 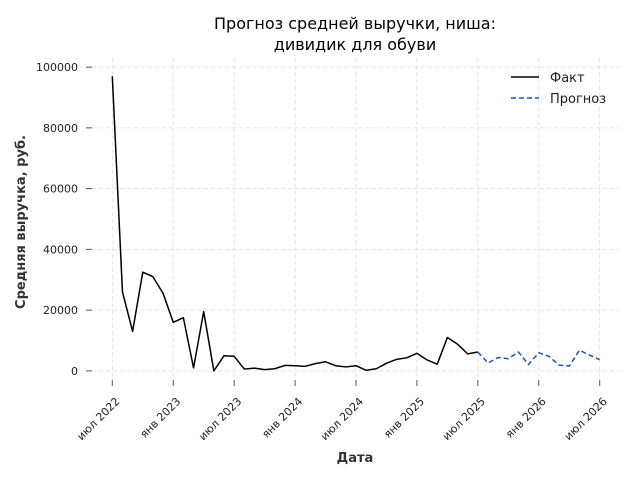 What do you see at coordinates (60, 128) in the screenshot?
I see `y-tick-label: 80000` at bounding box center [60, 128].